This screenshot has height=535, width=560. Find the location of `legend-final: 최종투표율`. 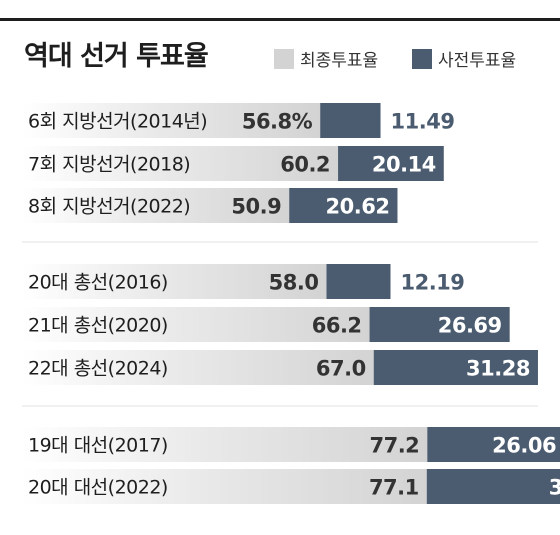

legend-final: 최종투표율 is located at coordinates (326, 58).